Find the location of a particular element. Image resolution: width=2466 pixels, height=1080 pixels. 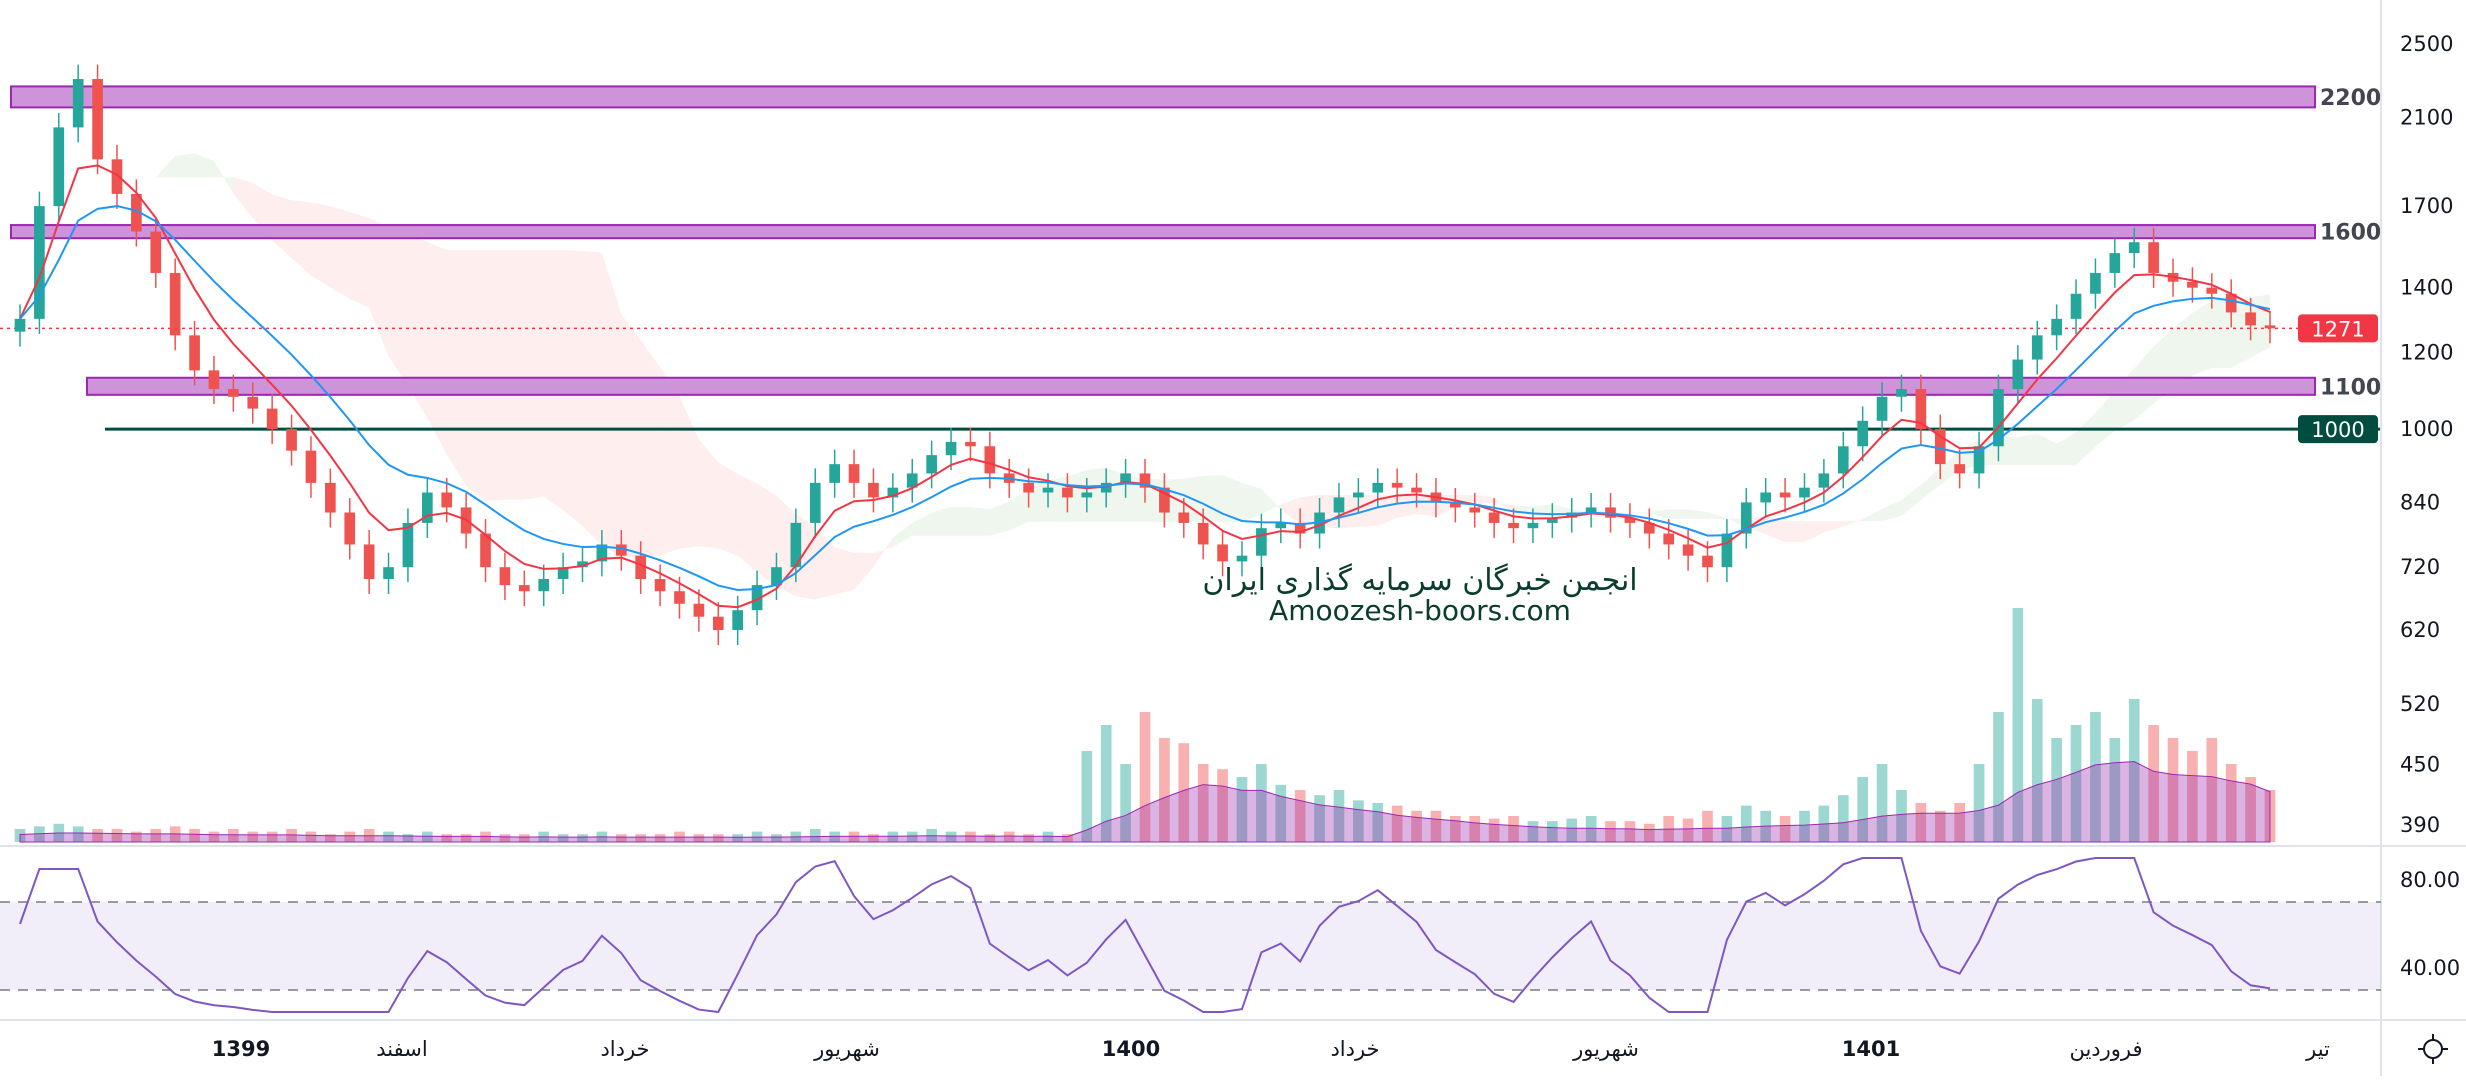

price-tick-label: 720 is located at coordinates (2420, 567).